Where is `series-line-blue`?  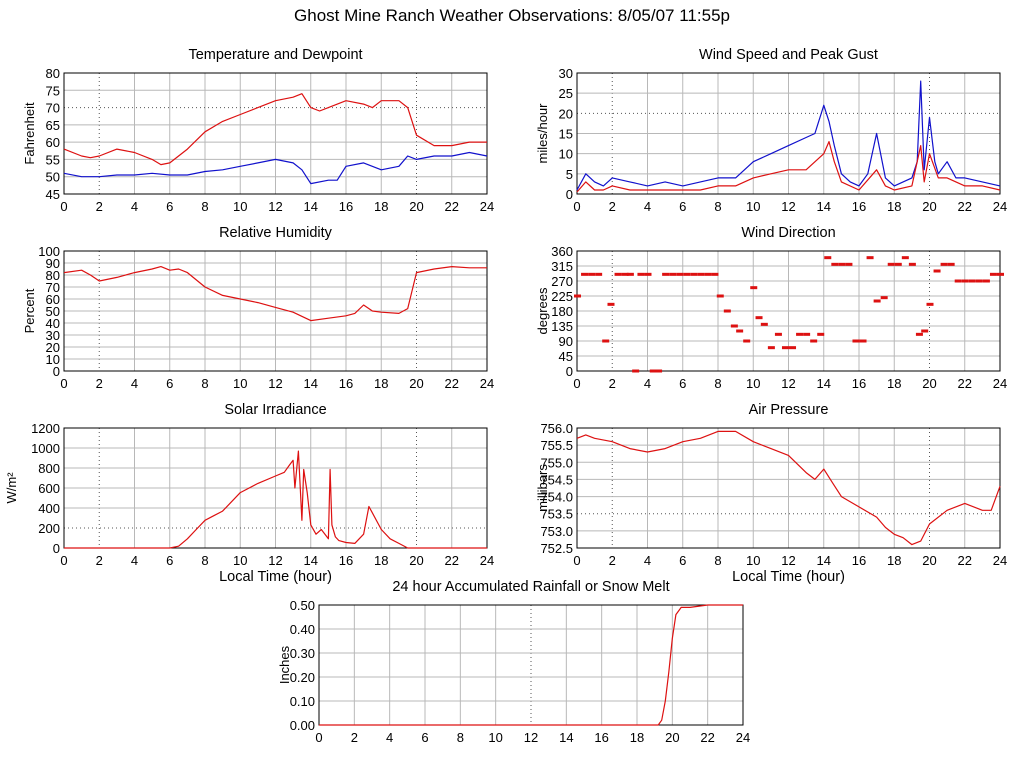 series-line-blue is located at coordinates (788, 135).